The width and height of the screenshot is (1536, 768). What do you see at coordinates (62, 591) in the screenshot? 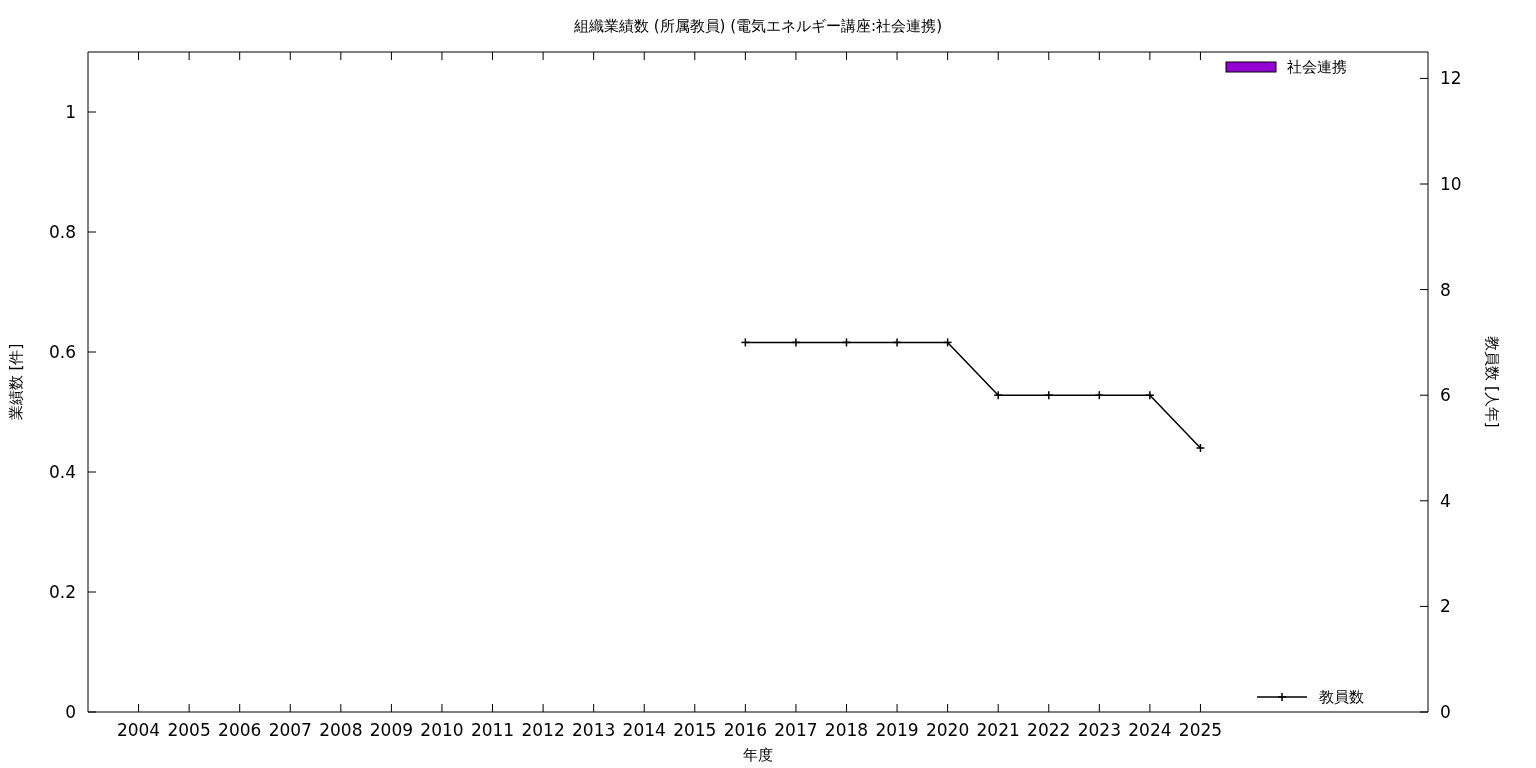
I see `y-tick-label: 0.2` at bounding box center [62, 591].